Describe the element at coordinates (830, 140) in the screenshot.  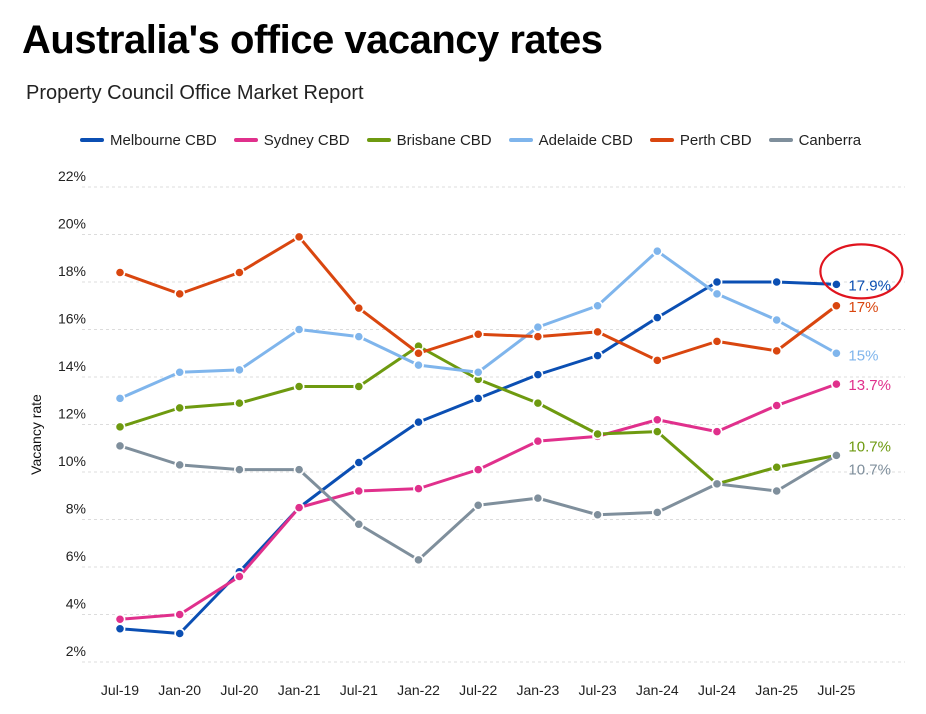
I see `legend-label: Canberra` at that location.